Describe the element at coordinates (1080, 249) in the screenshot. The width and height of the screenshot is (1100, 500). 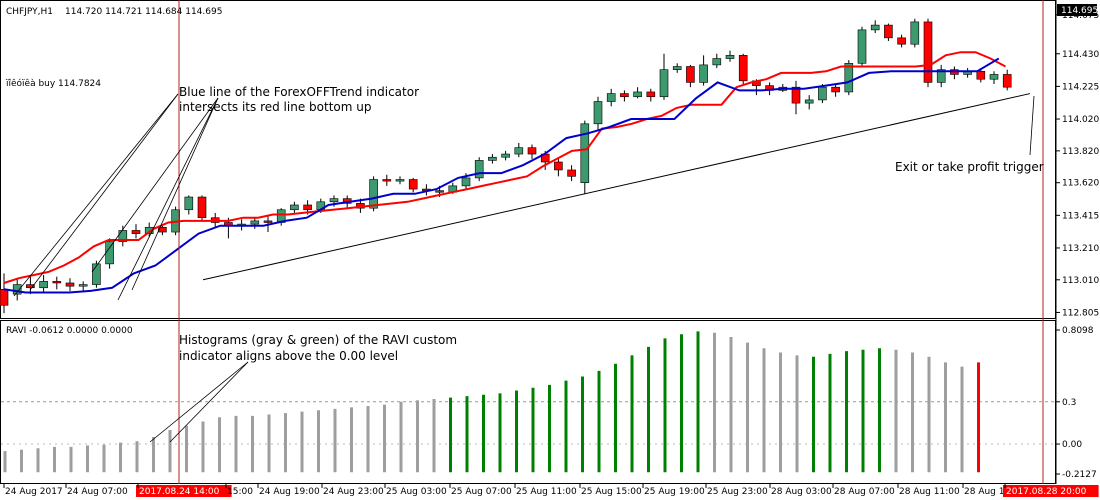
I see `price-tick-label: 113.210` at that location.